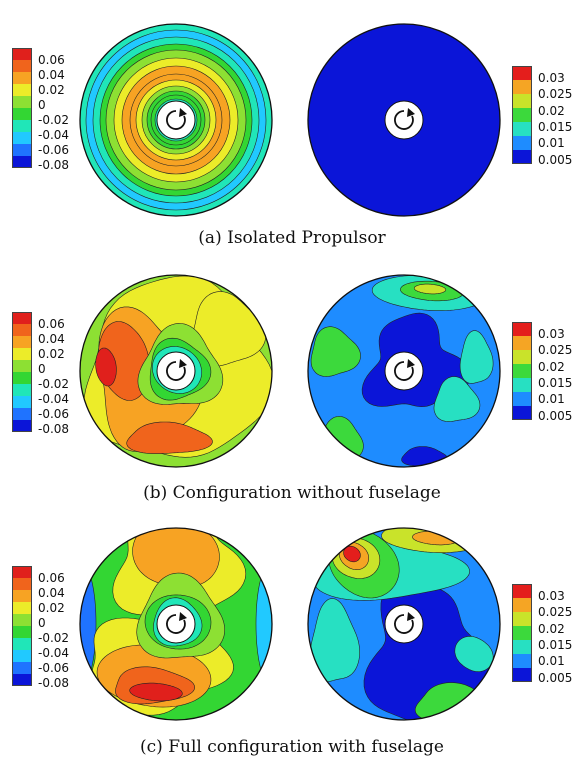  Describe the element at coordinates (551, 78) in the screenshot. I see `colorbar-tick-label: 0.03` at that location.